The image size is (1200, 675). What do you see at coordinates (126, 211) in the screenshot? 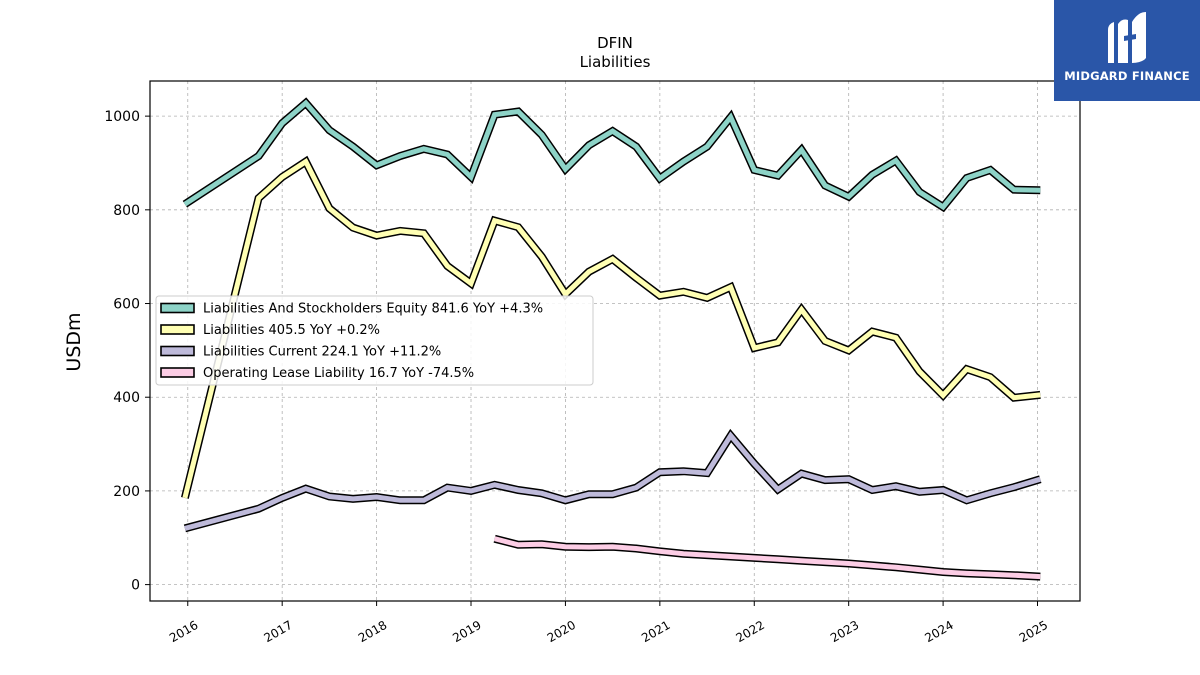
I see `y-tick-label: 800` at bounding box center [126, 211].